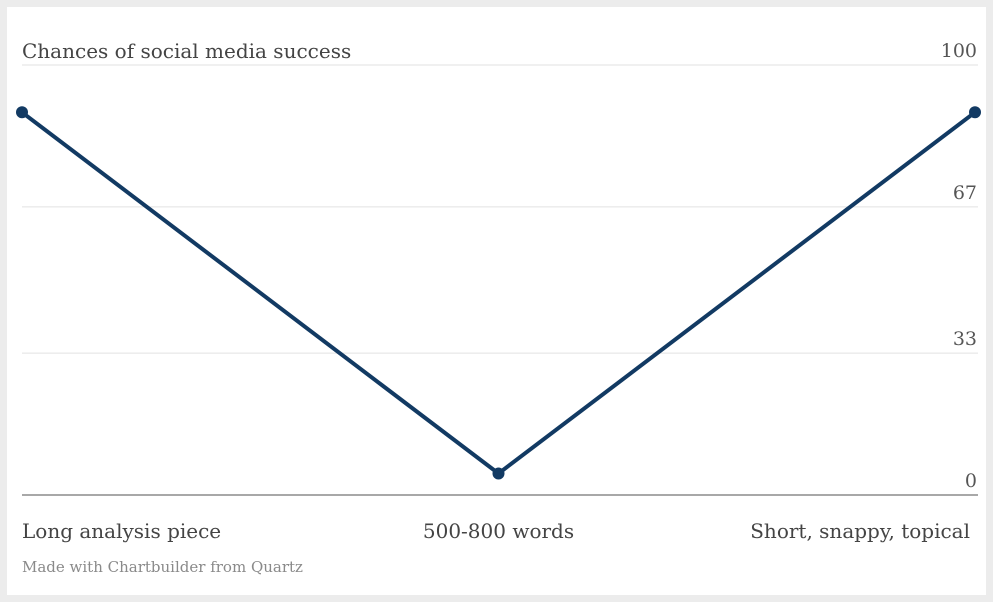 Image resolution: width=993 pixels, height=602 pixels. I want to click on y-tick-label: 100, so click(959, 51).